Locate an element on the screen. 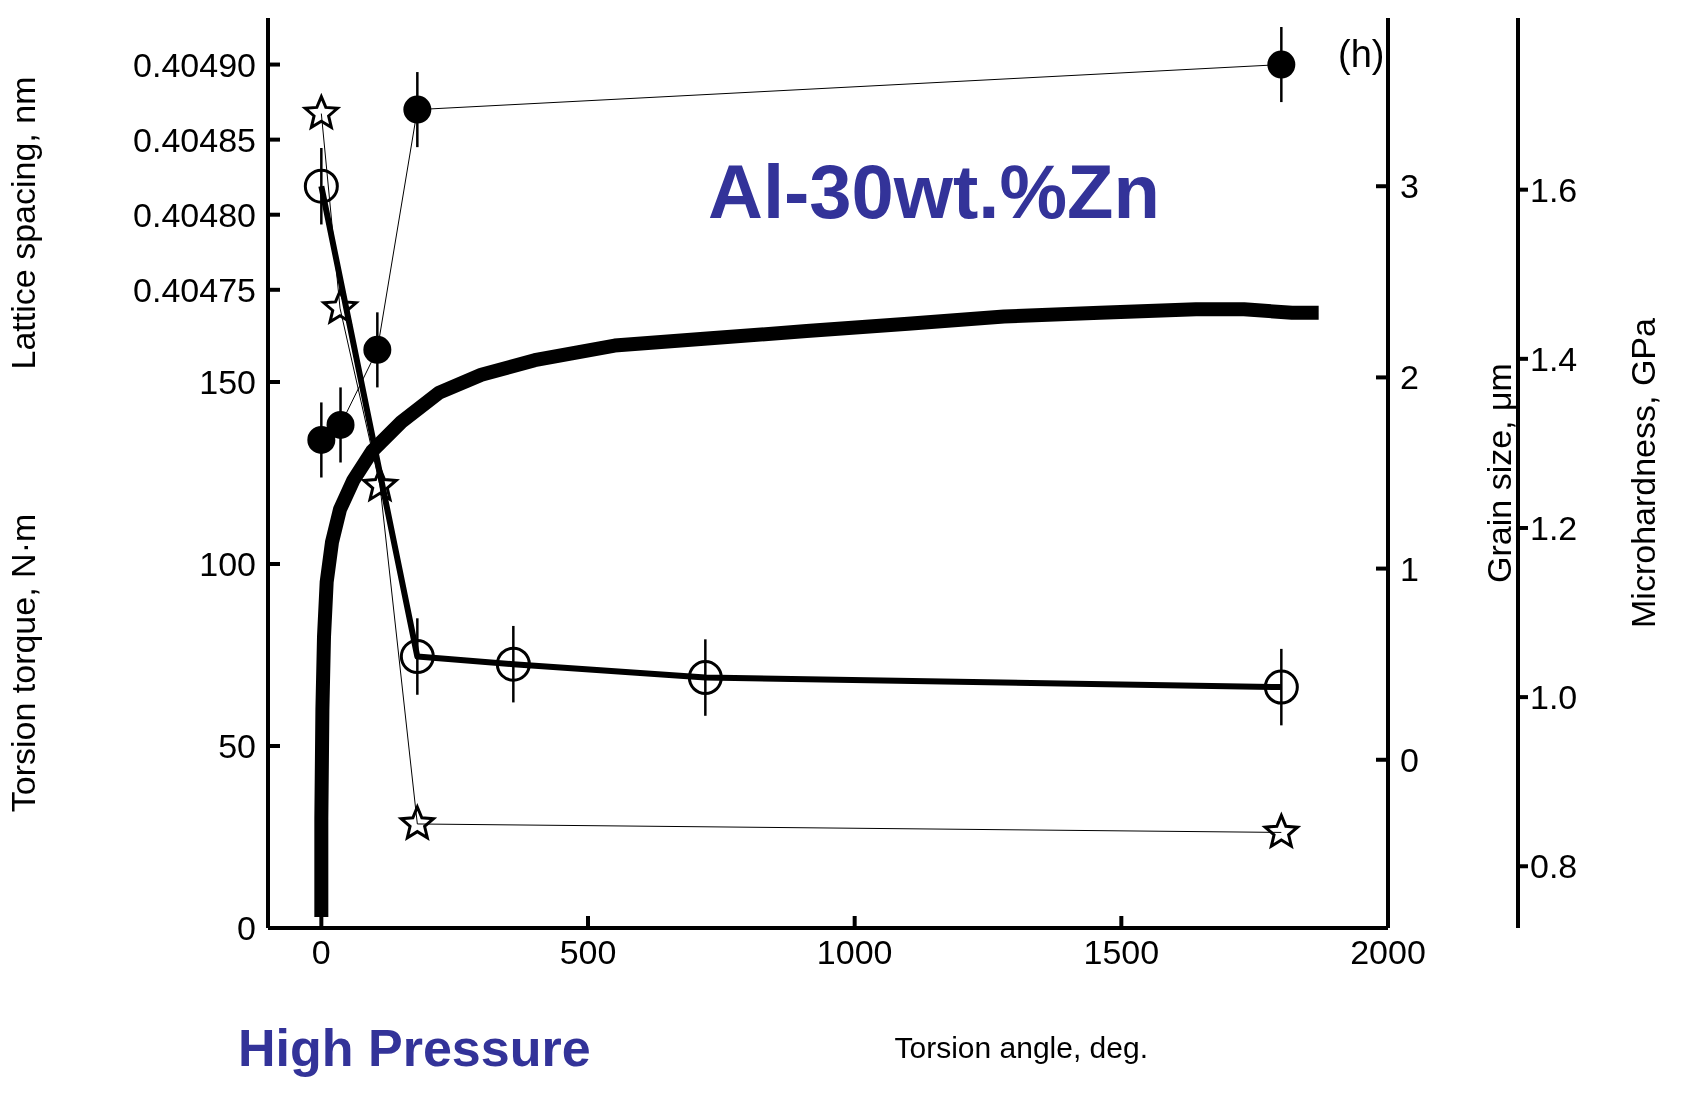  annotation: (h) is located at coordinates (1361, 54).